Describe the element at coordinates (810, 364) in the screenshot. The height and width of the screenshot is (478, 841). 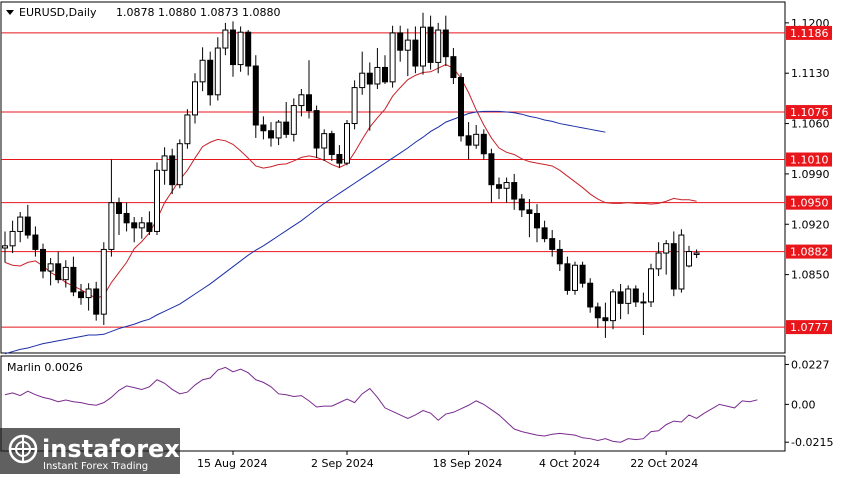
I see `indicator-tick-label-0: 0.0227` at that location.